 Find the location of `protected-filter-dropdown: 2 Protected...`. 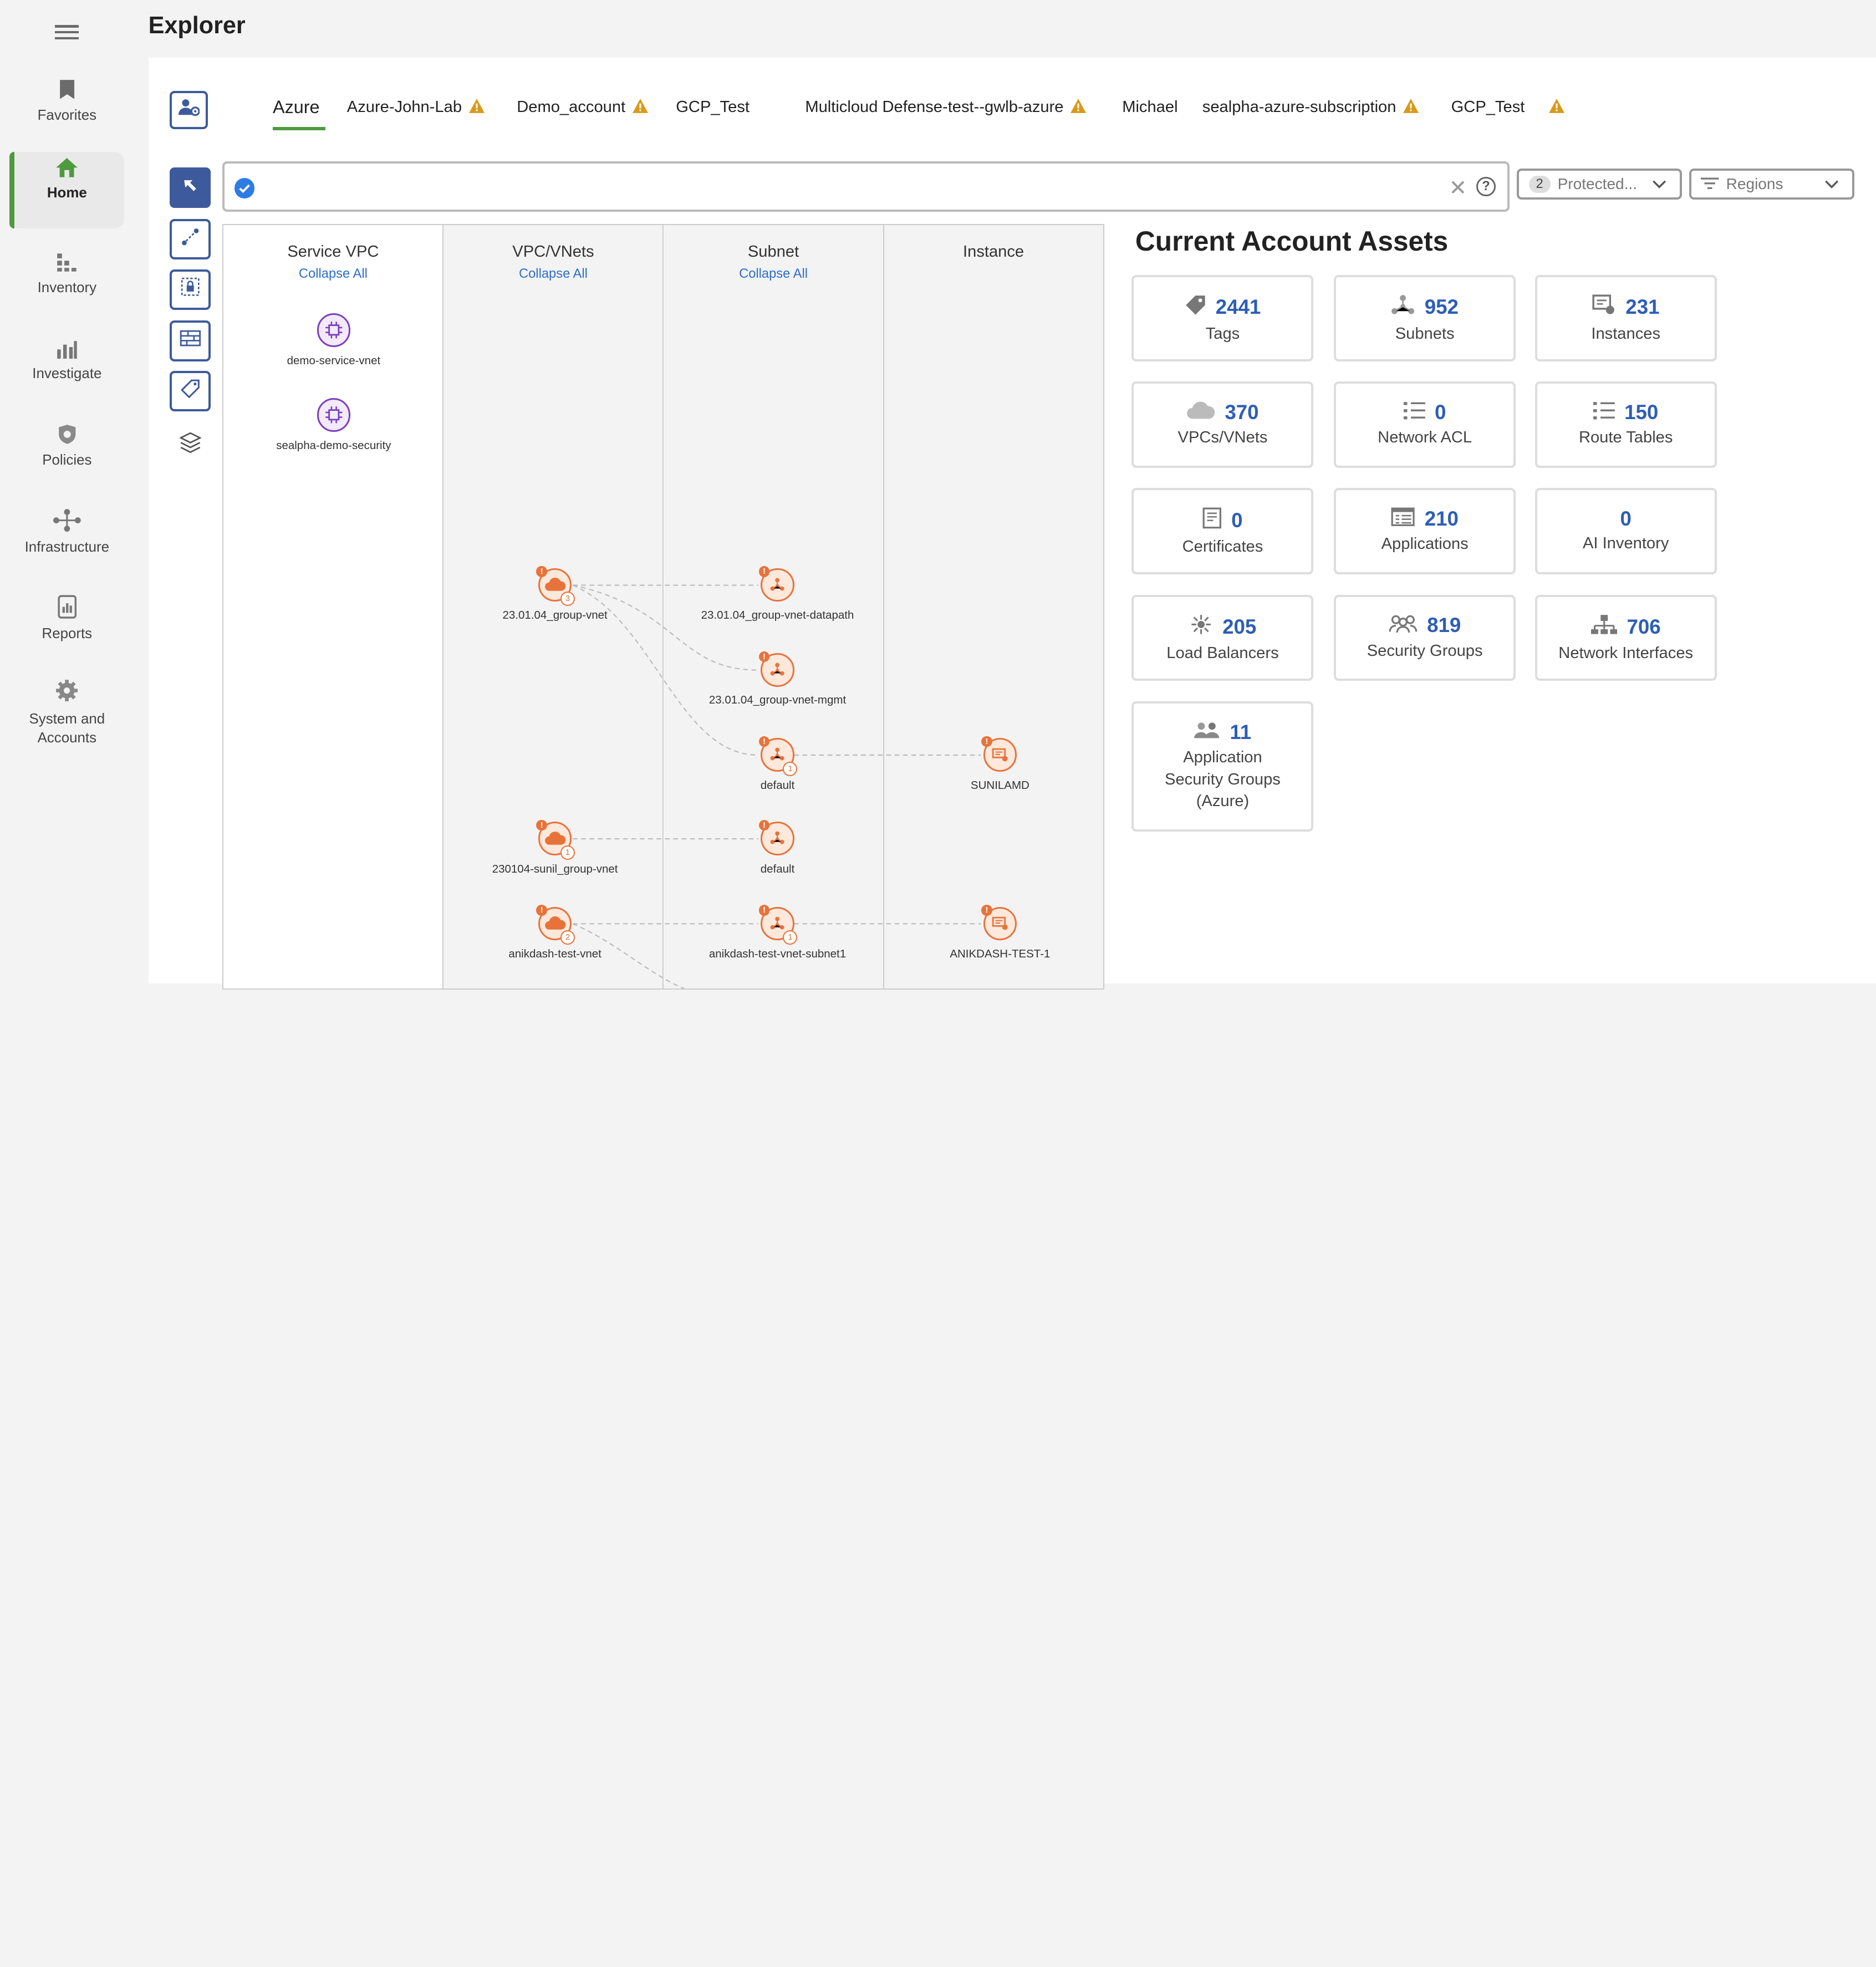

protected-filter-dropdown: 2 Protected... is located at coordinates (1600, 184).